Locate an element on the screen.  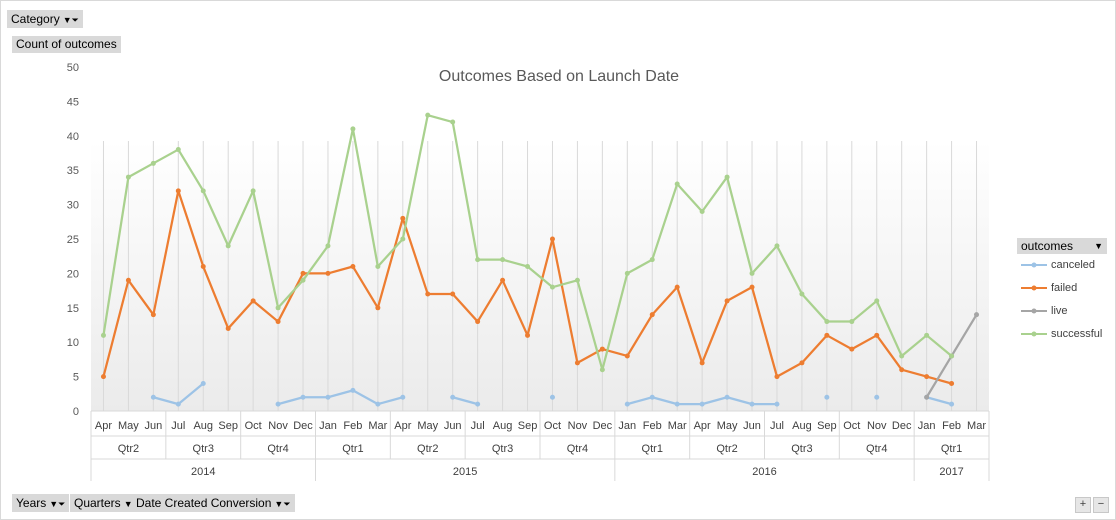
legend-title: outcomes is located at coordinates (1047, 246).